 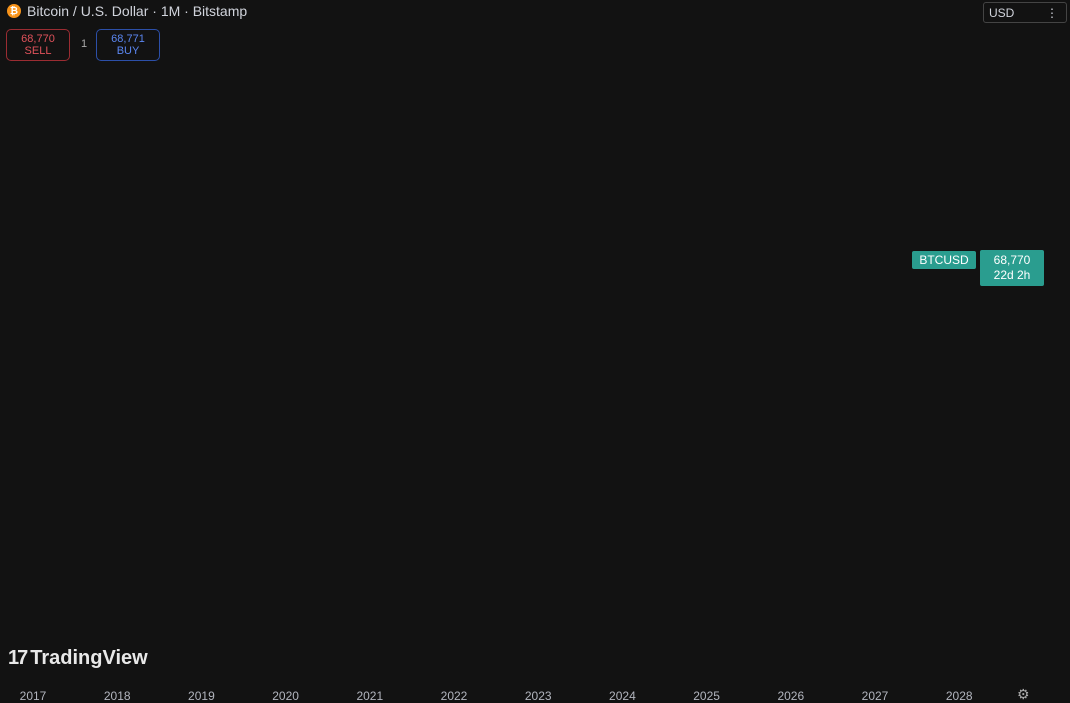 I want to click on x-tick-label: 2019, so click(x=201, y=696).